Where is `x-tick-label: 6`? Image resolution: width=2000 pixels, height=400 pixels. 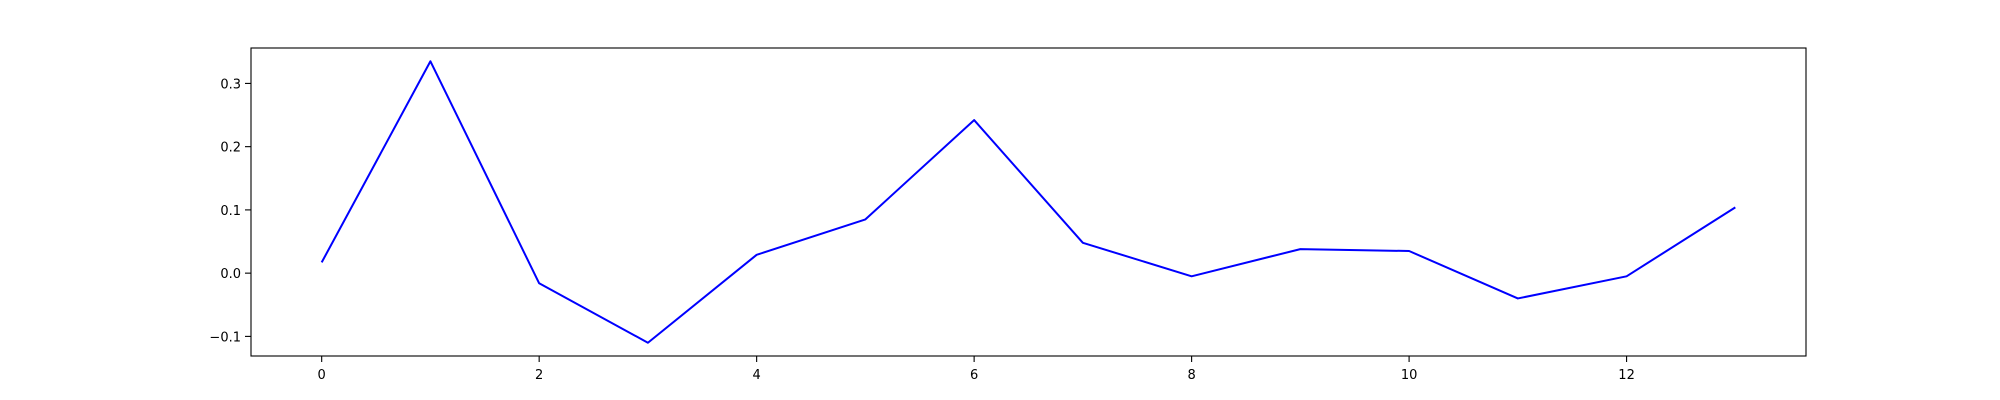 x-tick-label: 6 is located at coordinates (974, 375).